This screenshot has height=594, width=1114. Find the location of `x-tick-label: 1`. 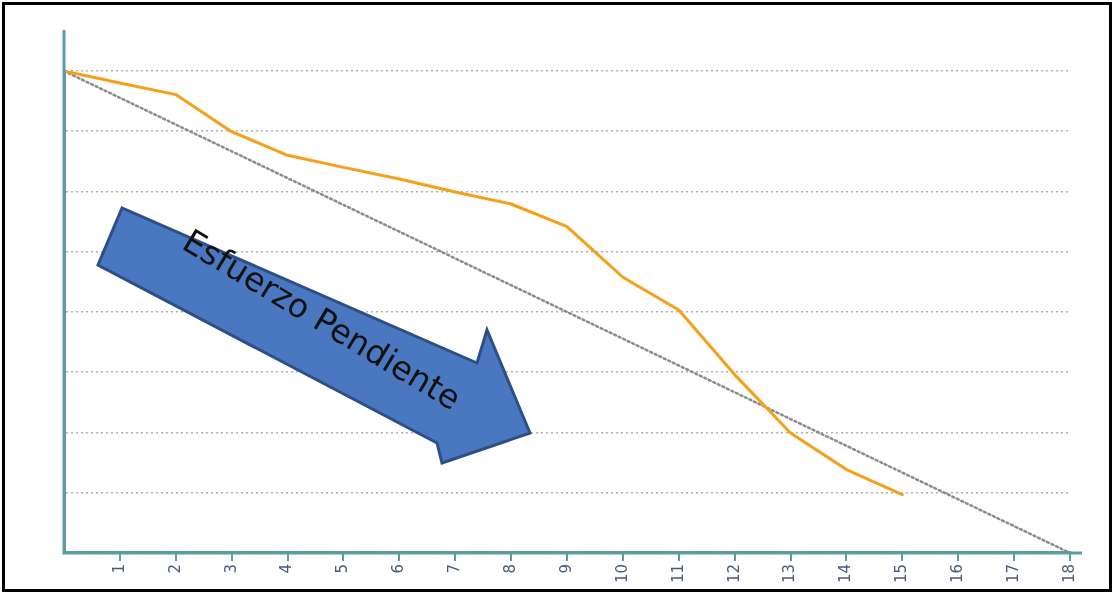

x-tick-label: 1 is located at coordinates (118, 568).